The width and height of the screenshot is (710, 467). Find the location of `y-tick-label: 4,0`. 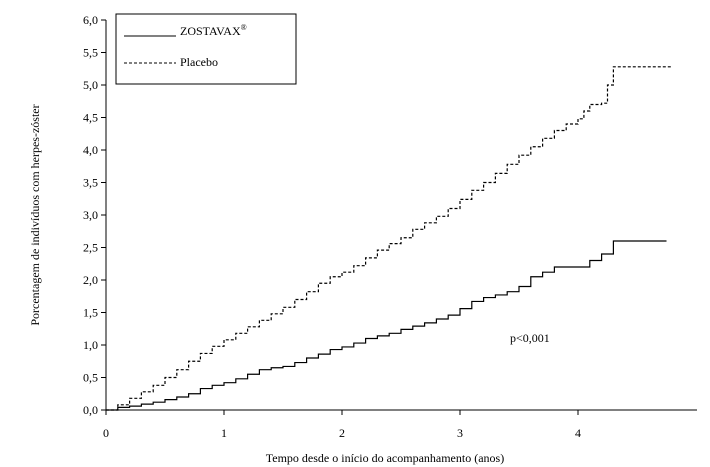

y-tick-label: 4,0 is located at coordinates (90, 150).